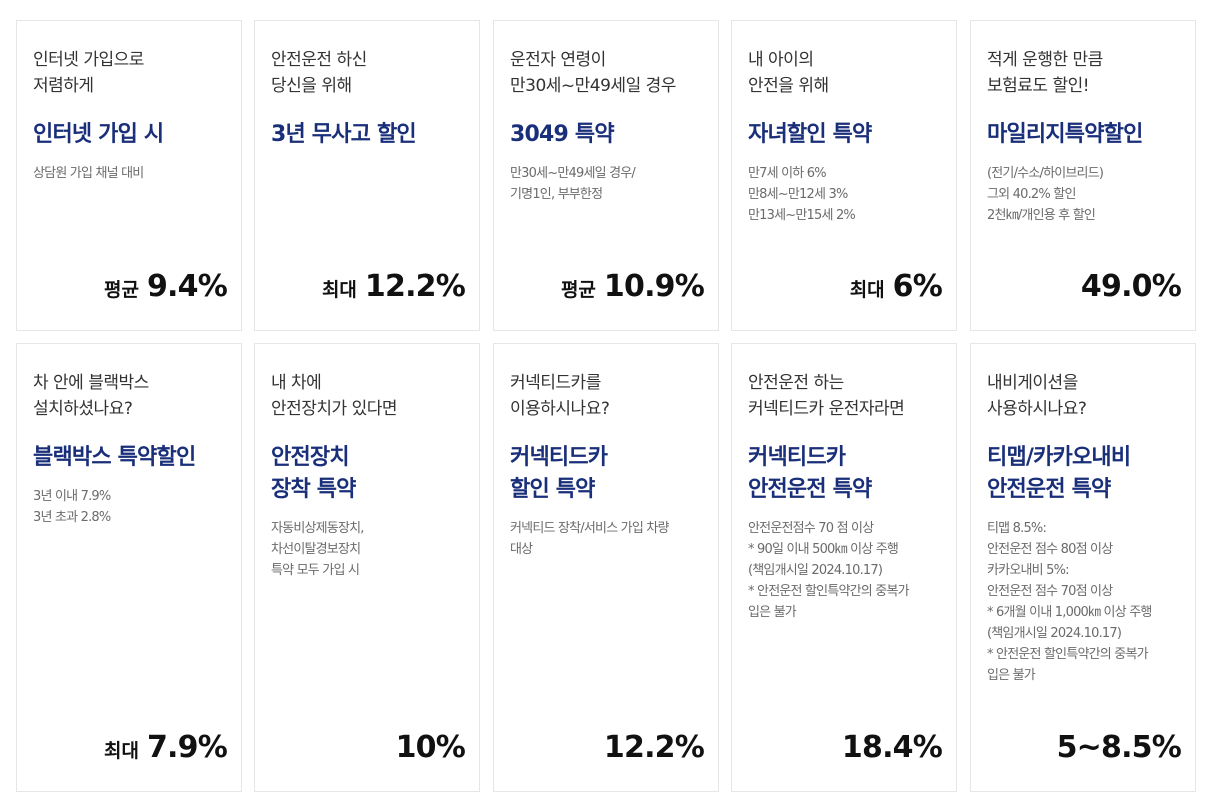  I want to click on card-title: 3년 무사고 할인, so click(344, 134).